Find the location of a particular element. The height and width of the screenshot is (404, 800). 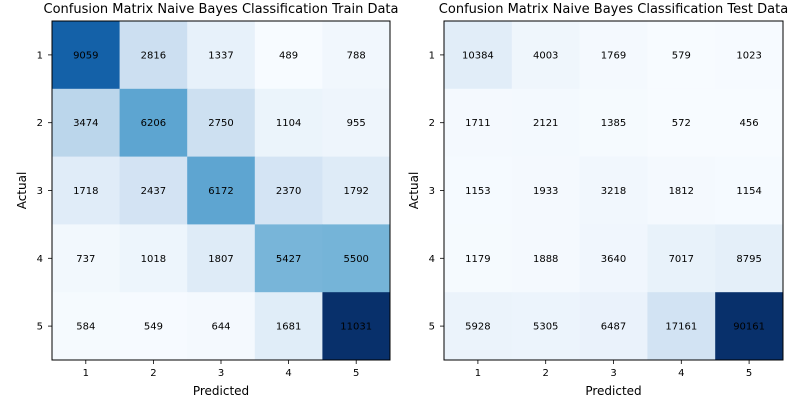

cell-value-label: 7017 is located at coordinates (681, 259).